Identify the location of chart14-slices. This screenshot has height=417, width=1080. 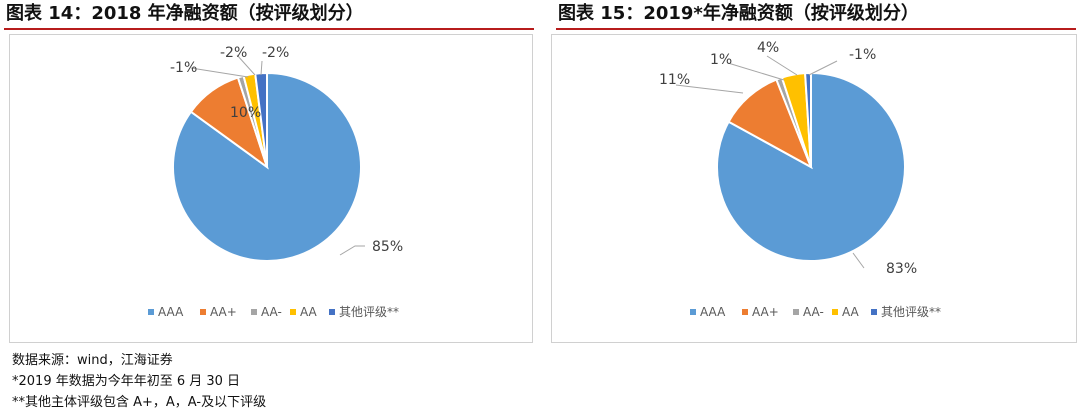
(267, 166).